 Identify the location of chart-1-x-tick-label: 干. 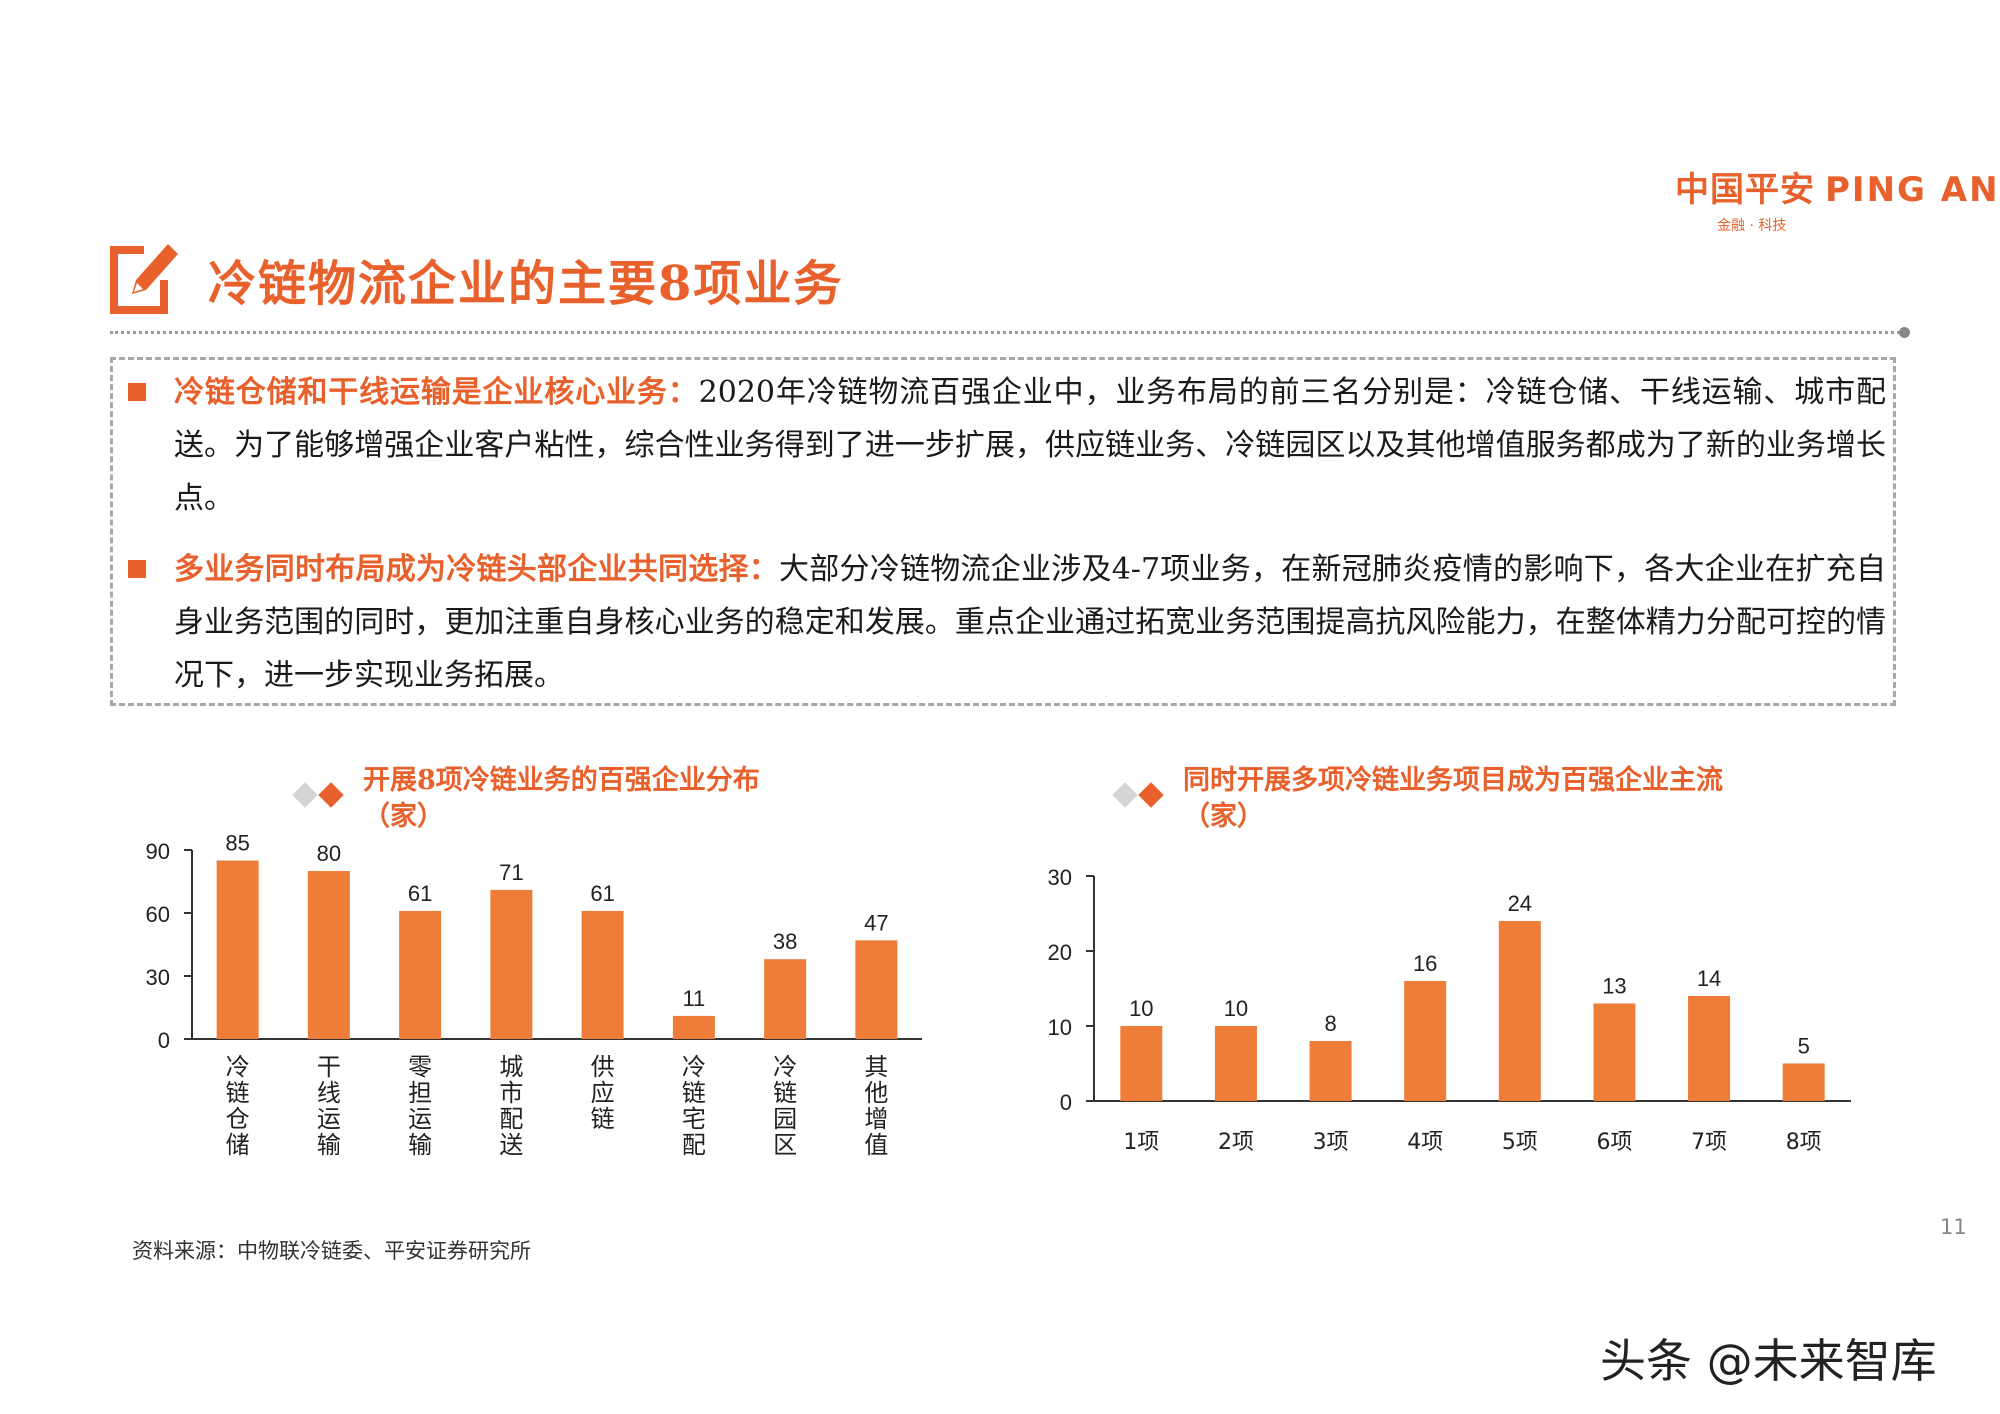
(329, 1067).